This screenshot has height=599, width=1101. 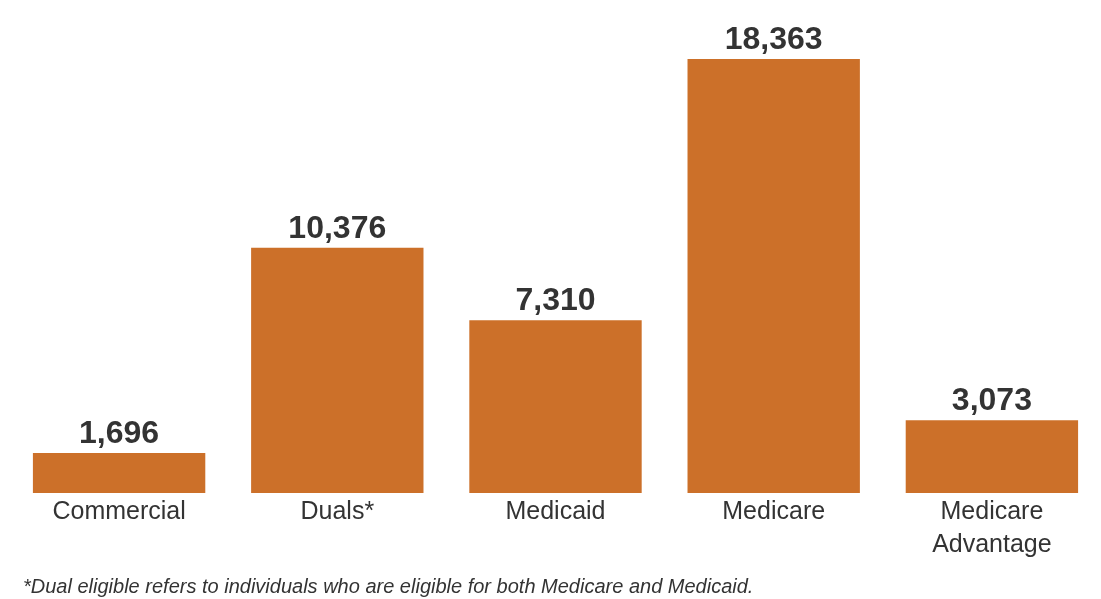 I want to click on x-tick-label: Medicaid, so click(x=555, y=510).